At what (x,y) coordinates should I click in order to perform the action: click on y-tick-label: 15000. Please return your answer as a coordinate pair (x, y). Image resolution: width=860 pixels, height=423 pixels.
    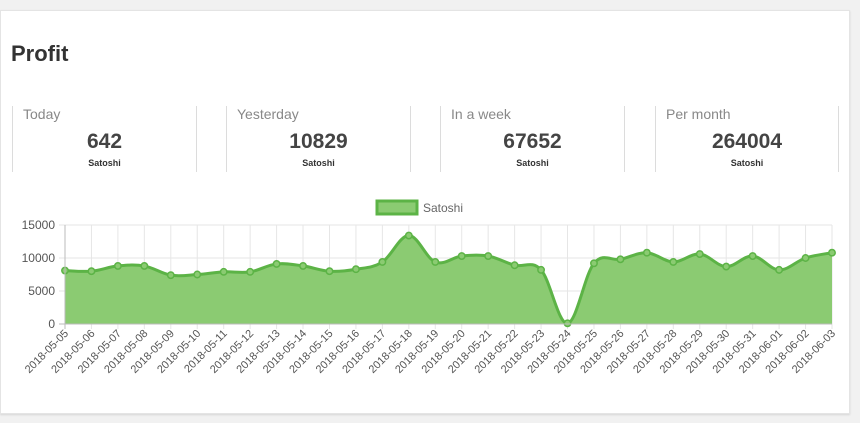
    Looking at the image, I should click on (39, 225).